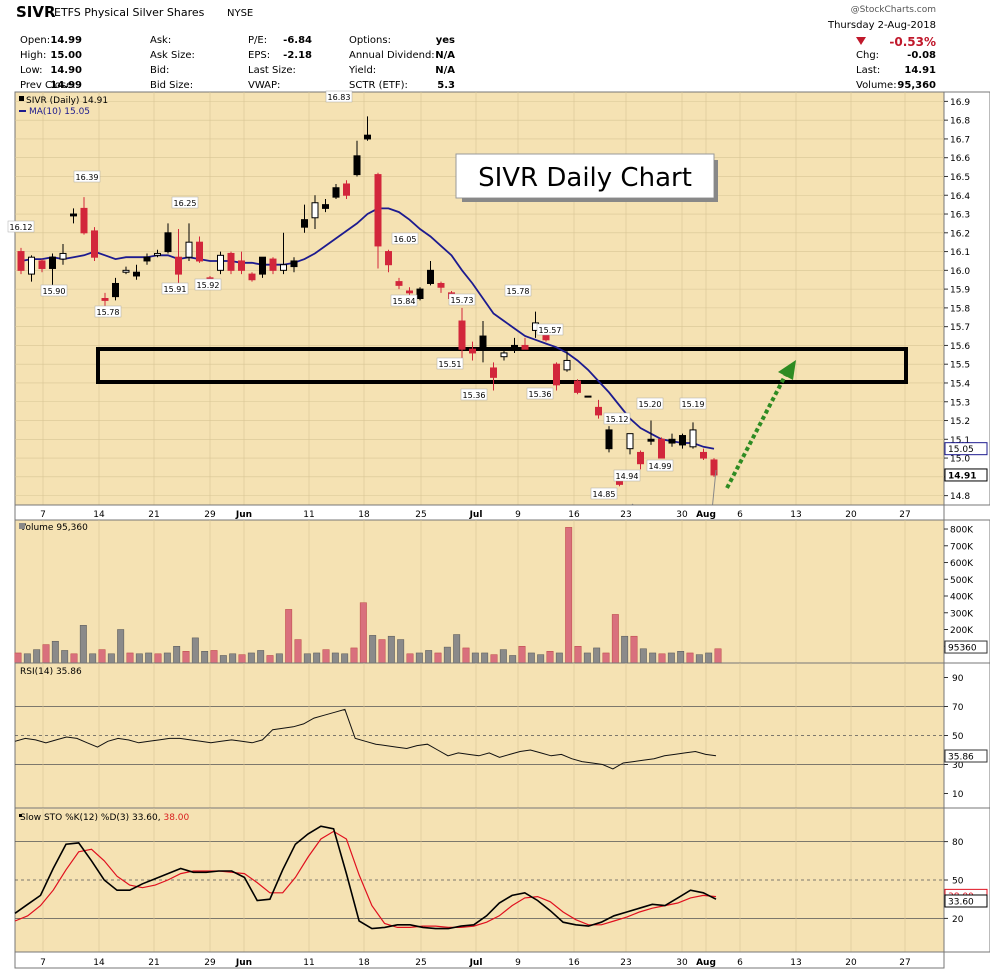  What do you see at coordinates (960, 460) in the screenshot?
I see `y-tick-label: 15.0` at bounding box center [960, 460].